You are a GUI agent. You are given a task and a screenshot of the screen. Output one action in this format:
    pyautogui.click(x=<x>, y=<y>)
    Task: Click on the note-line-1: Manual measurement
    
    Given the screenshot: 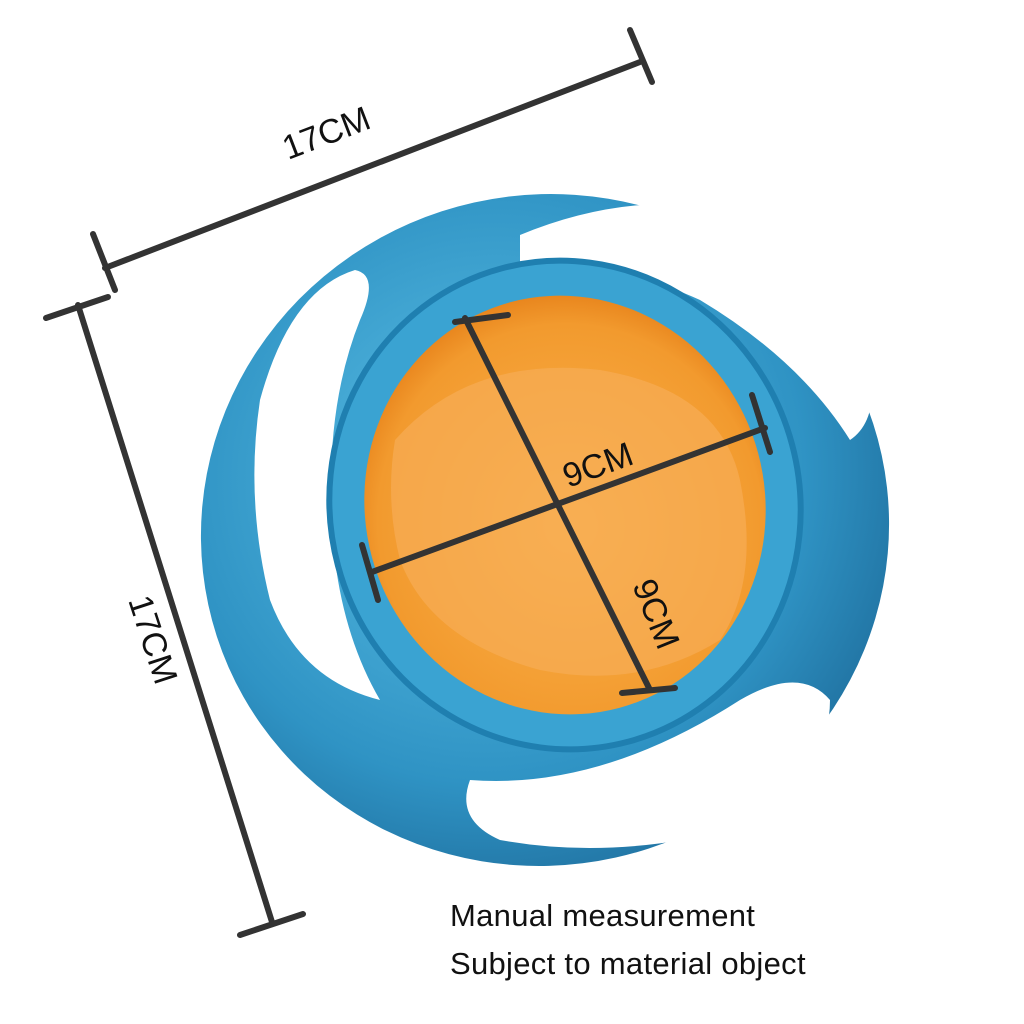 What is the action you would take?
    pyautogui.click(x=603, y=915)
    